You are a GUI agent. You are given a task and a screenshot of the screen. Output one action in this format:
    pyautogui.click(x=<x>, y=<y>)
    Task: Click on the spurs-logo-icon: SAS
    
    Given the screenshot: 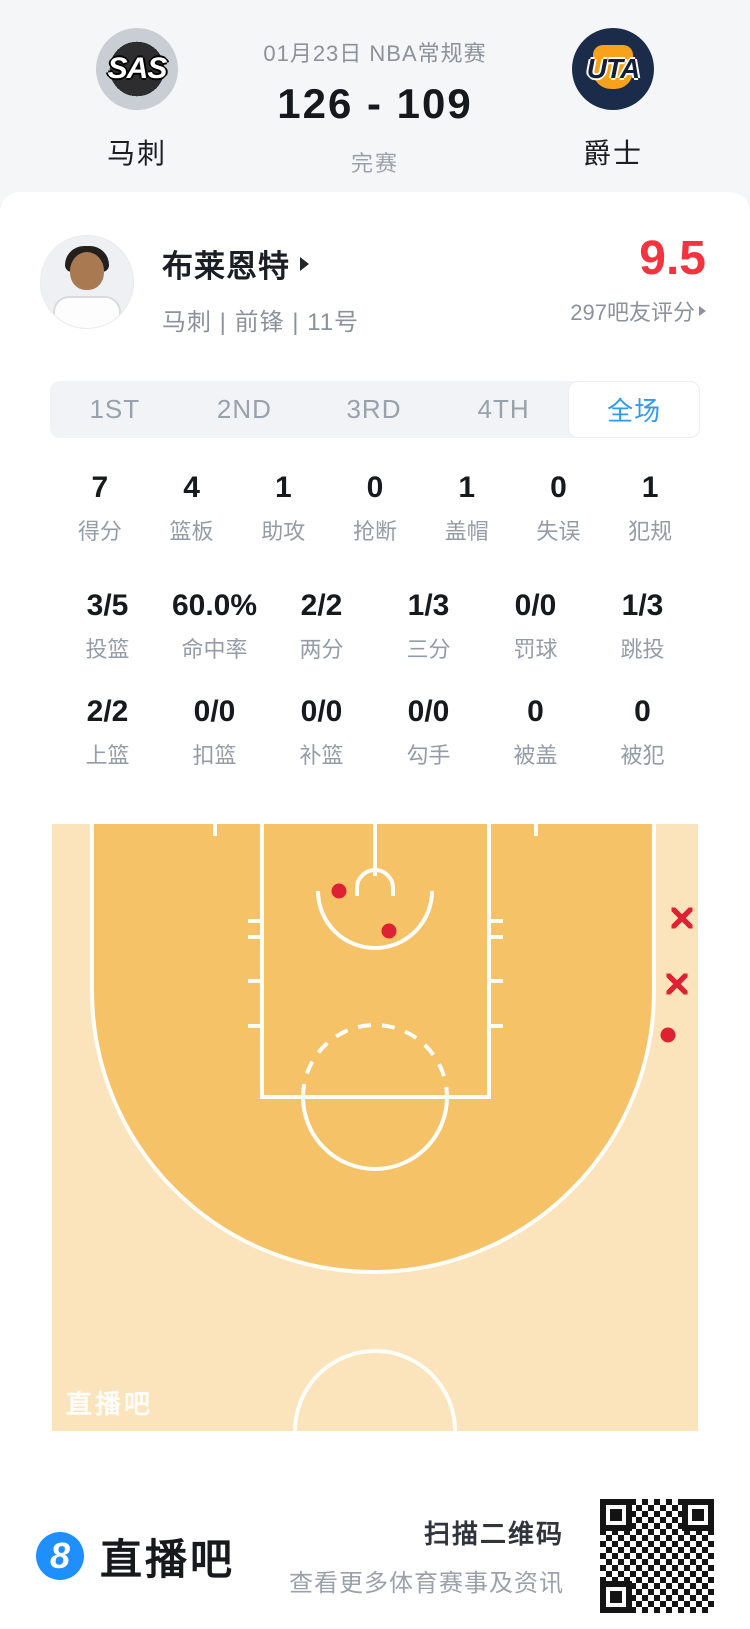 What is the action you would take?
    pyautogui.click(x=137, y=69)
    